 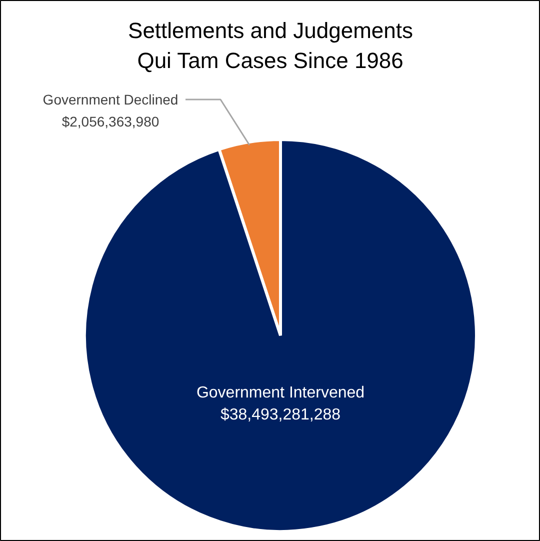 What do you see at coordinates (111, 122) in the screenshot?
I see `data-label: $2,056,363,980` at bounding box center [111, 122].